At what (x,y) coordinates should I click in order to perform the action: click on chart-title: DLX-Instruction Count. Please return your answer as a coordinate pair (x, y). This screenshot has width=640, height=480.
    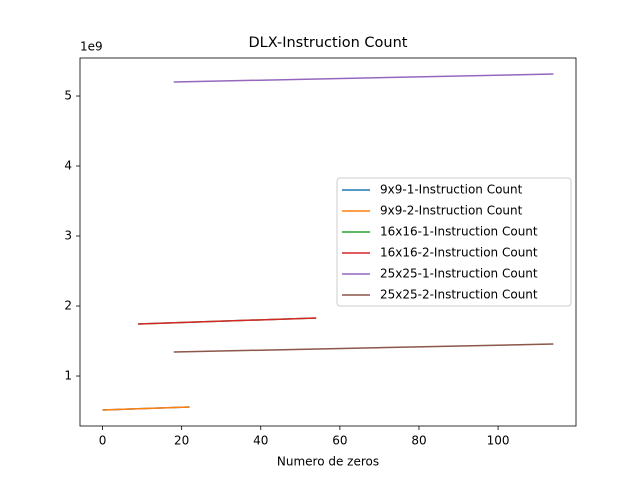
    Looking at the image, I should click on (328, 43).